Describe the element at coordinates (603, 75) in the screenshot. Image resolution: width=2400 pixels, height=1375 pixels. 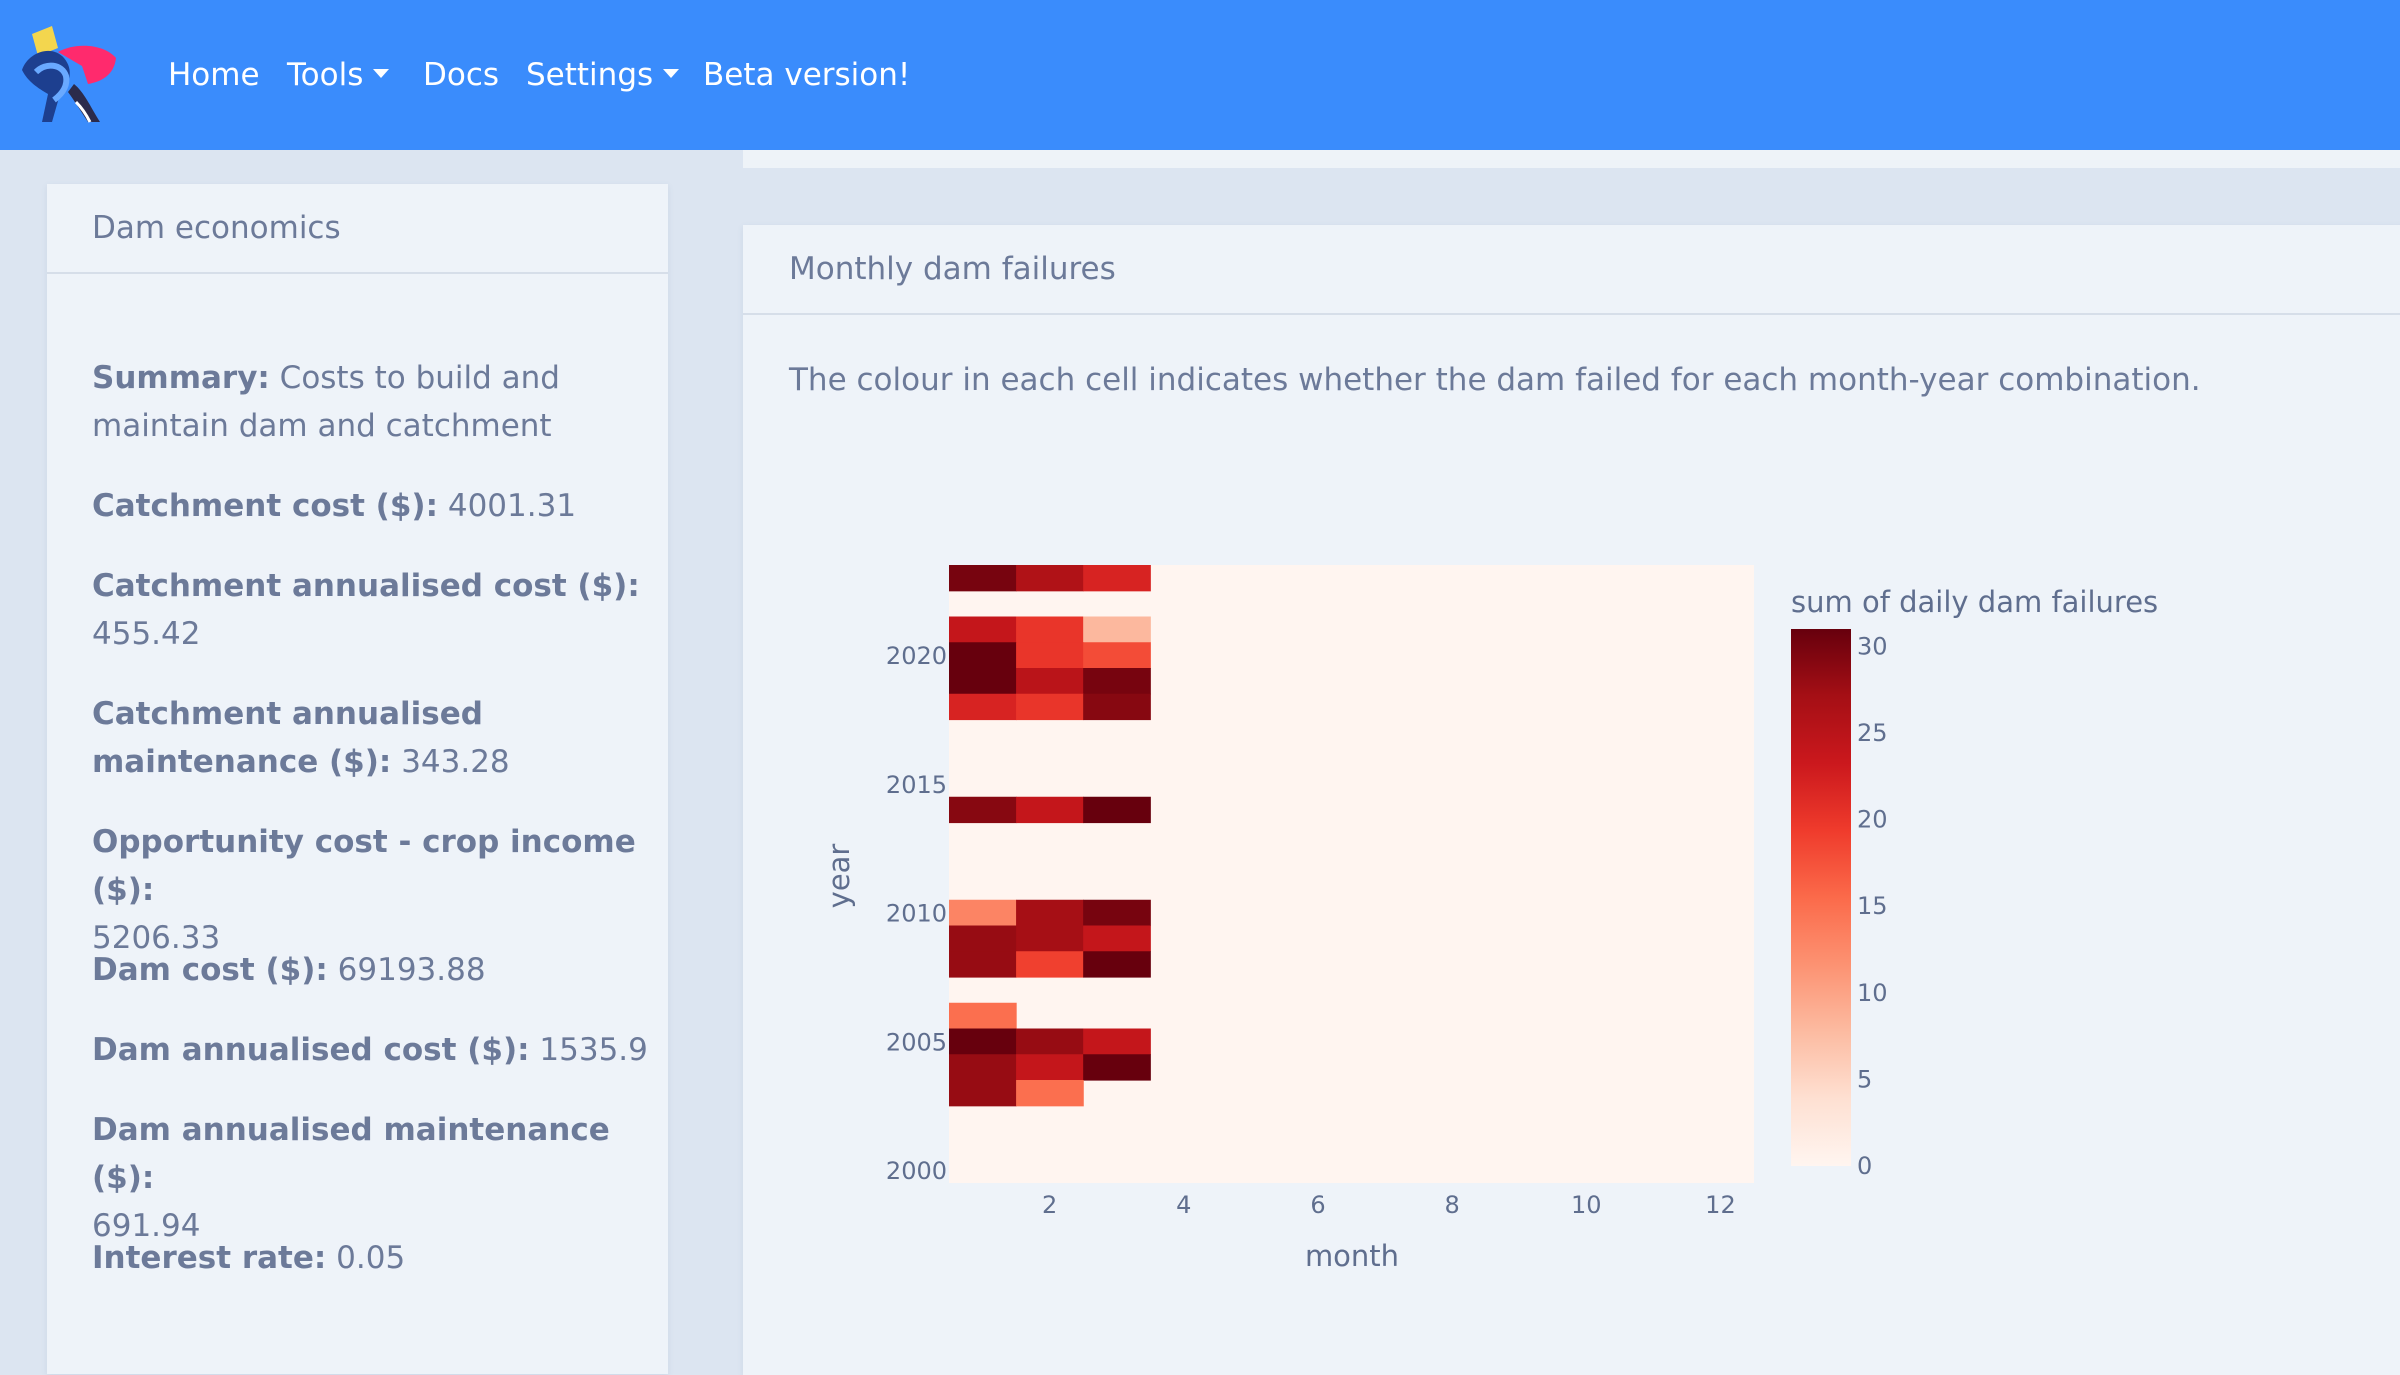
I see `nav-settings-dropdown: Settings` at that location.